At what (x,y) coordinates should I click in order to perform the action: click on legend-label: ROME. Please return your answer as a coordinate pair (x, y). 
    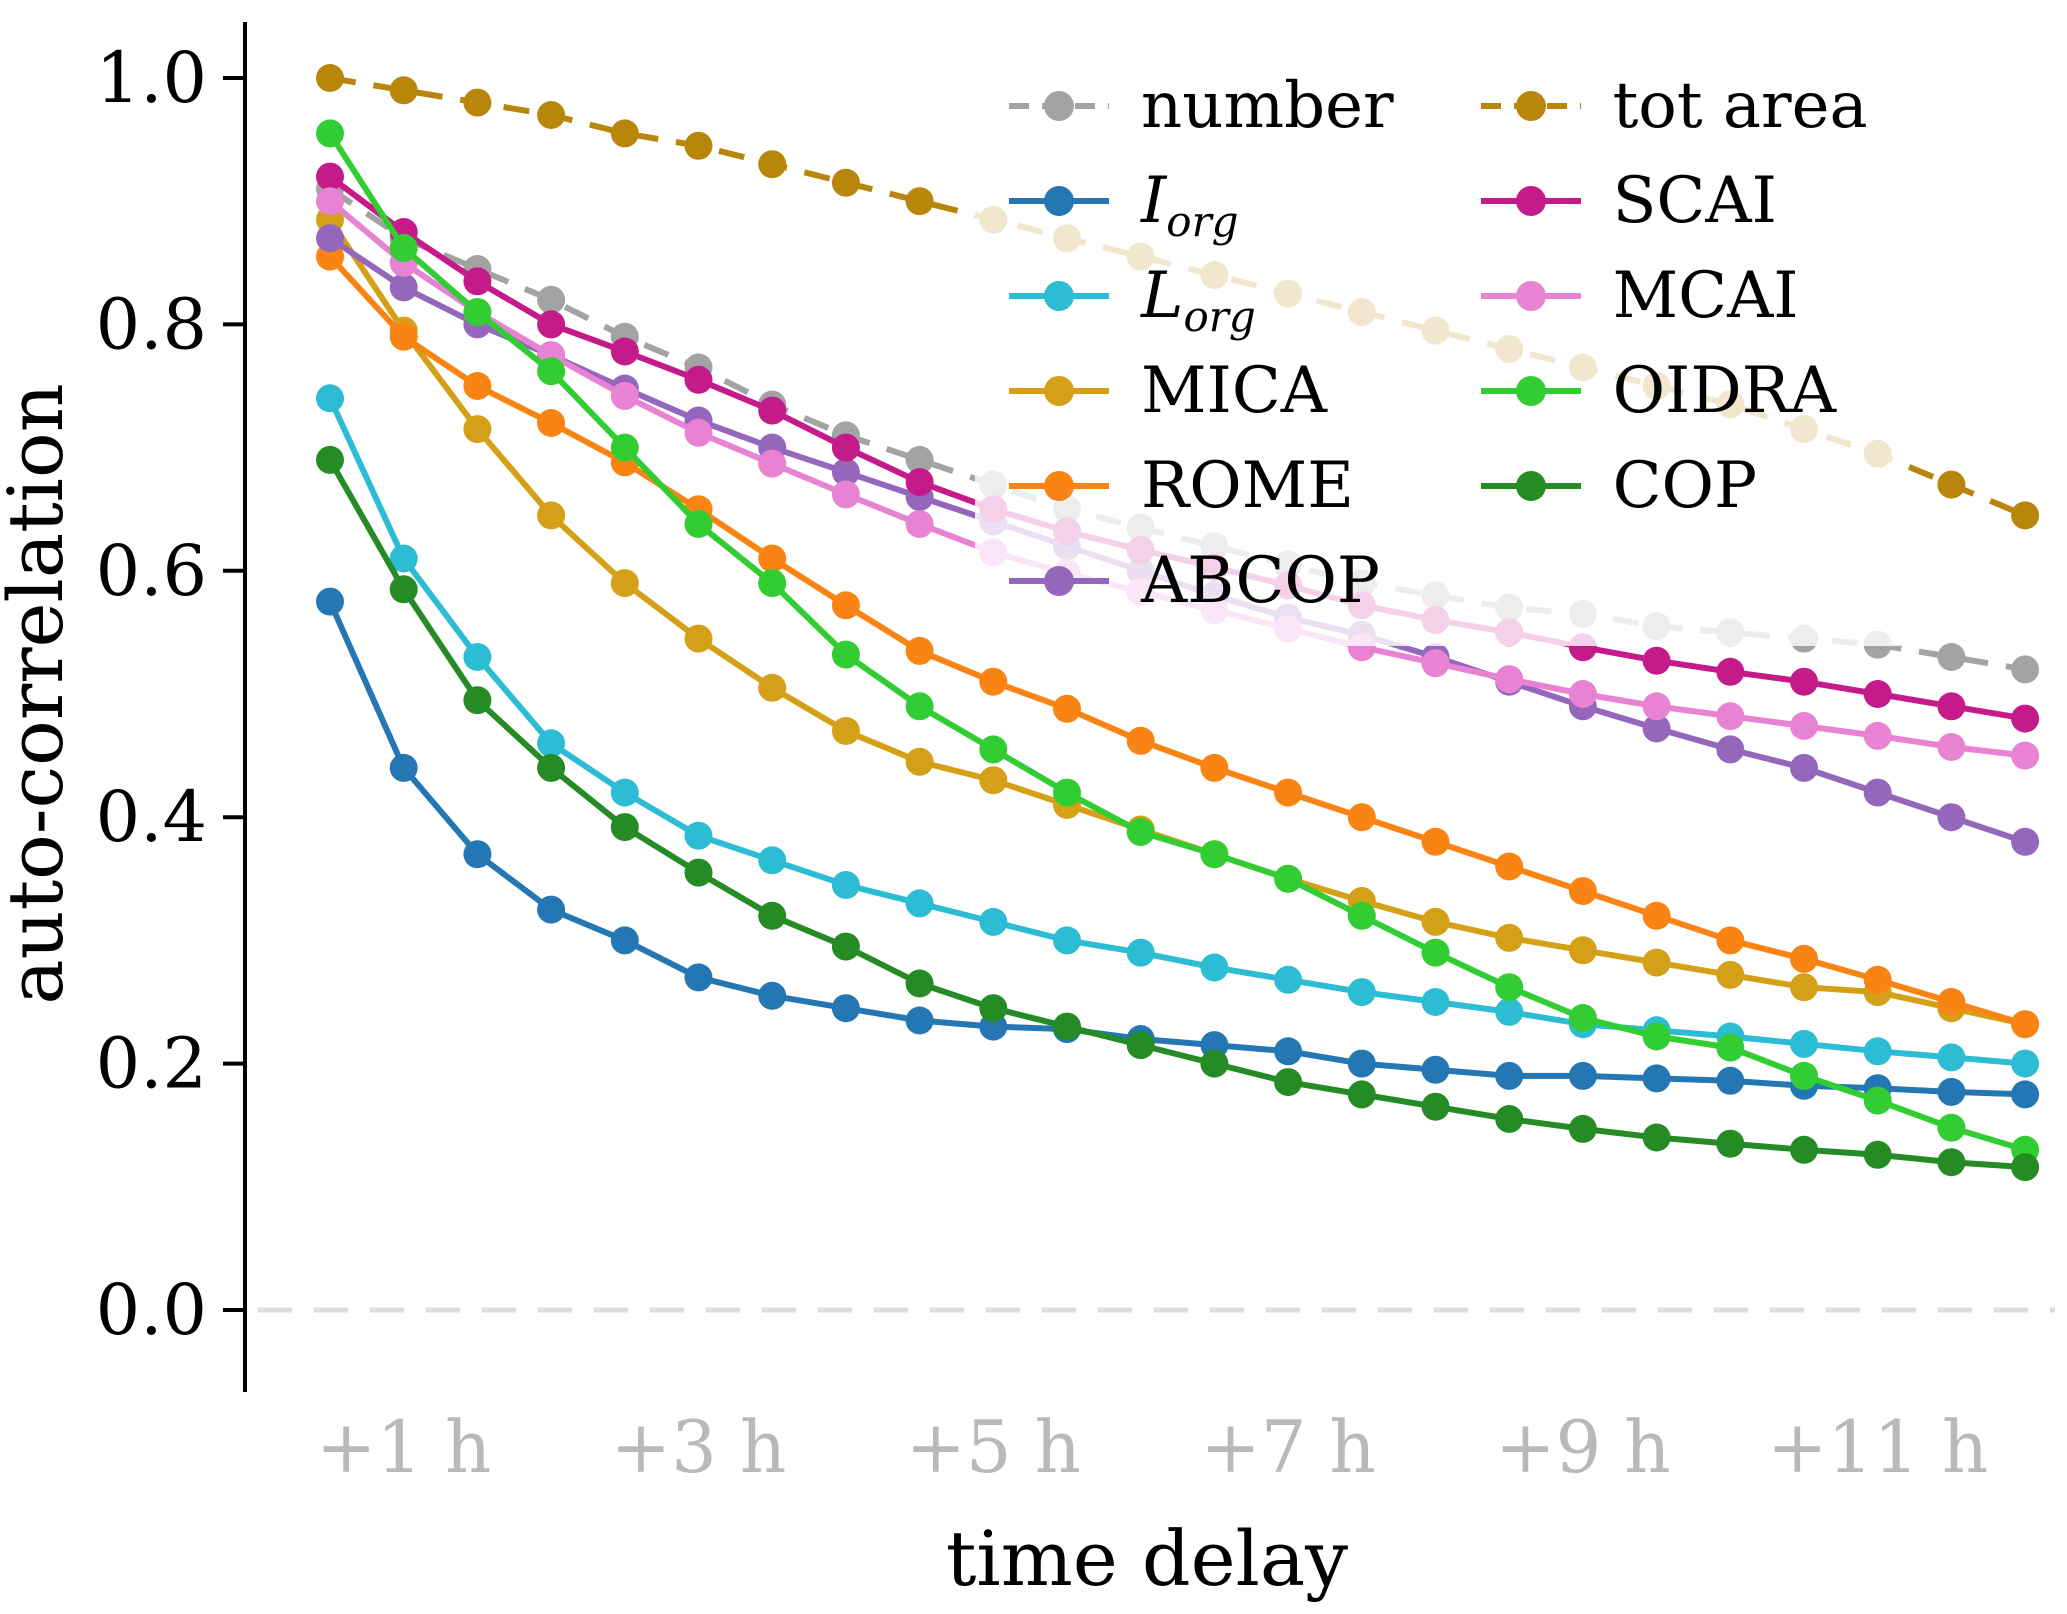
    Looking at the image, I should click on (1247, 485).